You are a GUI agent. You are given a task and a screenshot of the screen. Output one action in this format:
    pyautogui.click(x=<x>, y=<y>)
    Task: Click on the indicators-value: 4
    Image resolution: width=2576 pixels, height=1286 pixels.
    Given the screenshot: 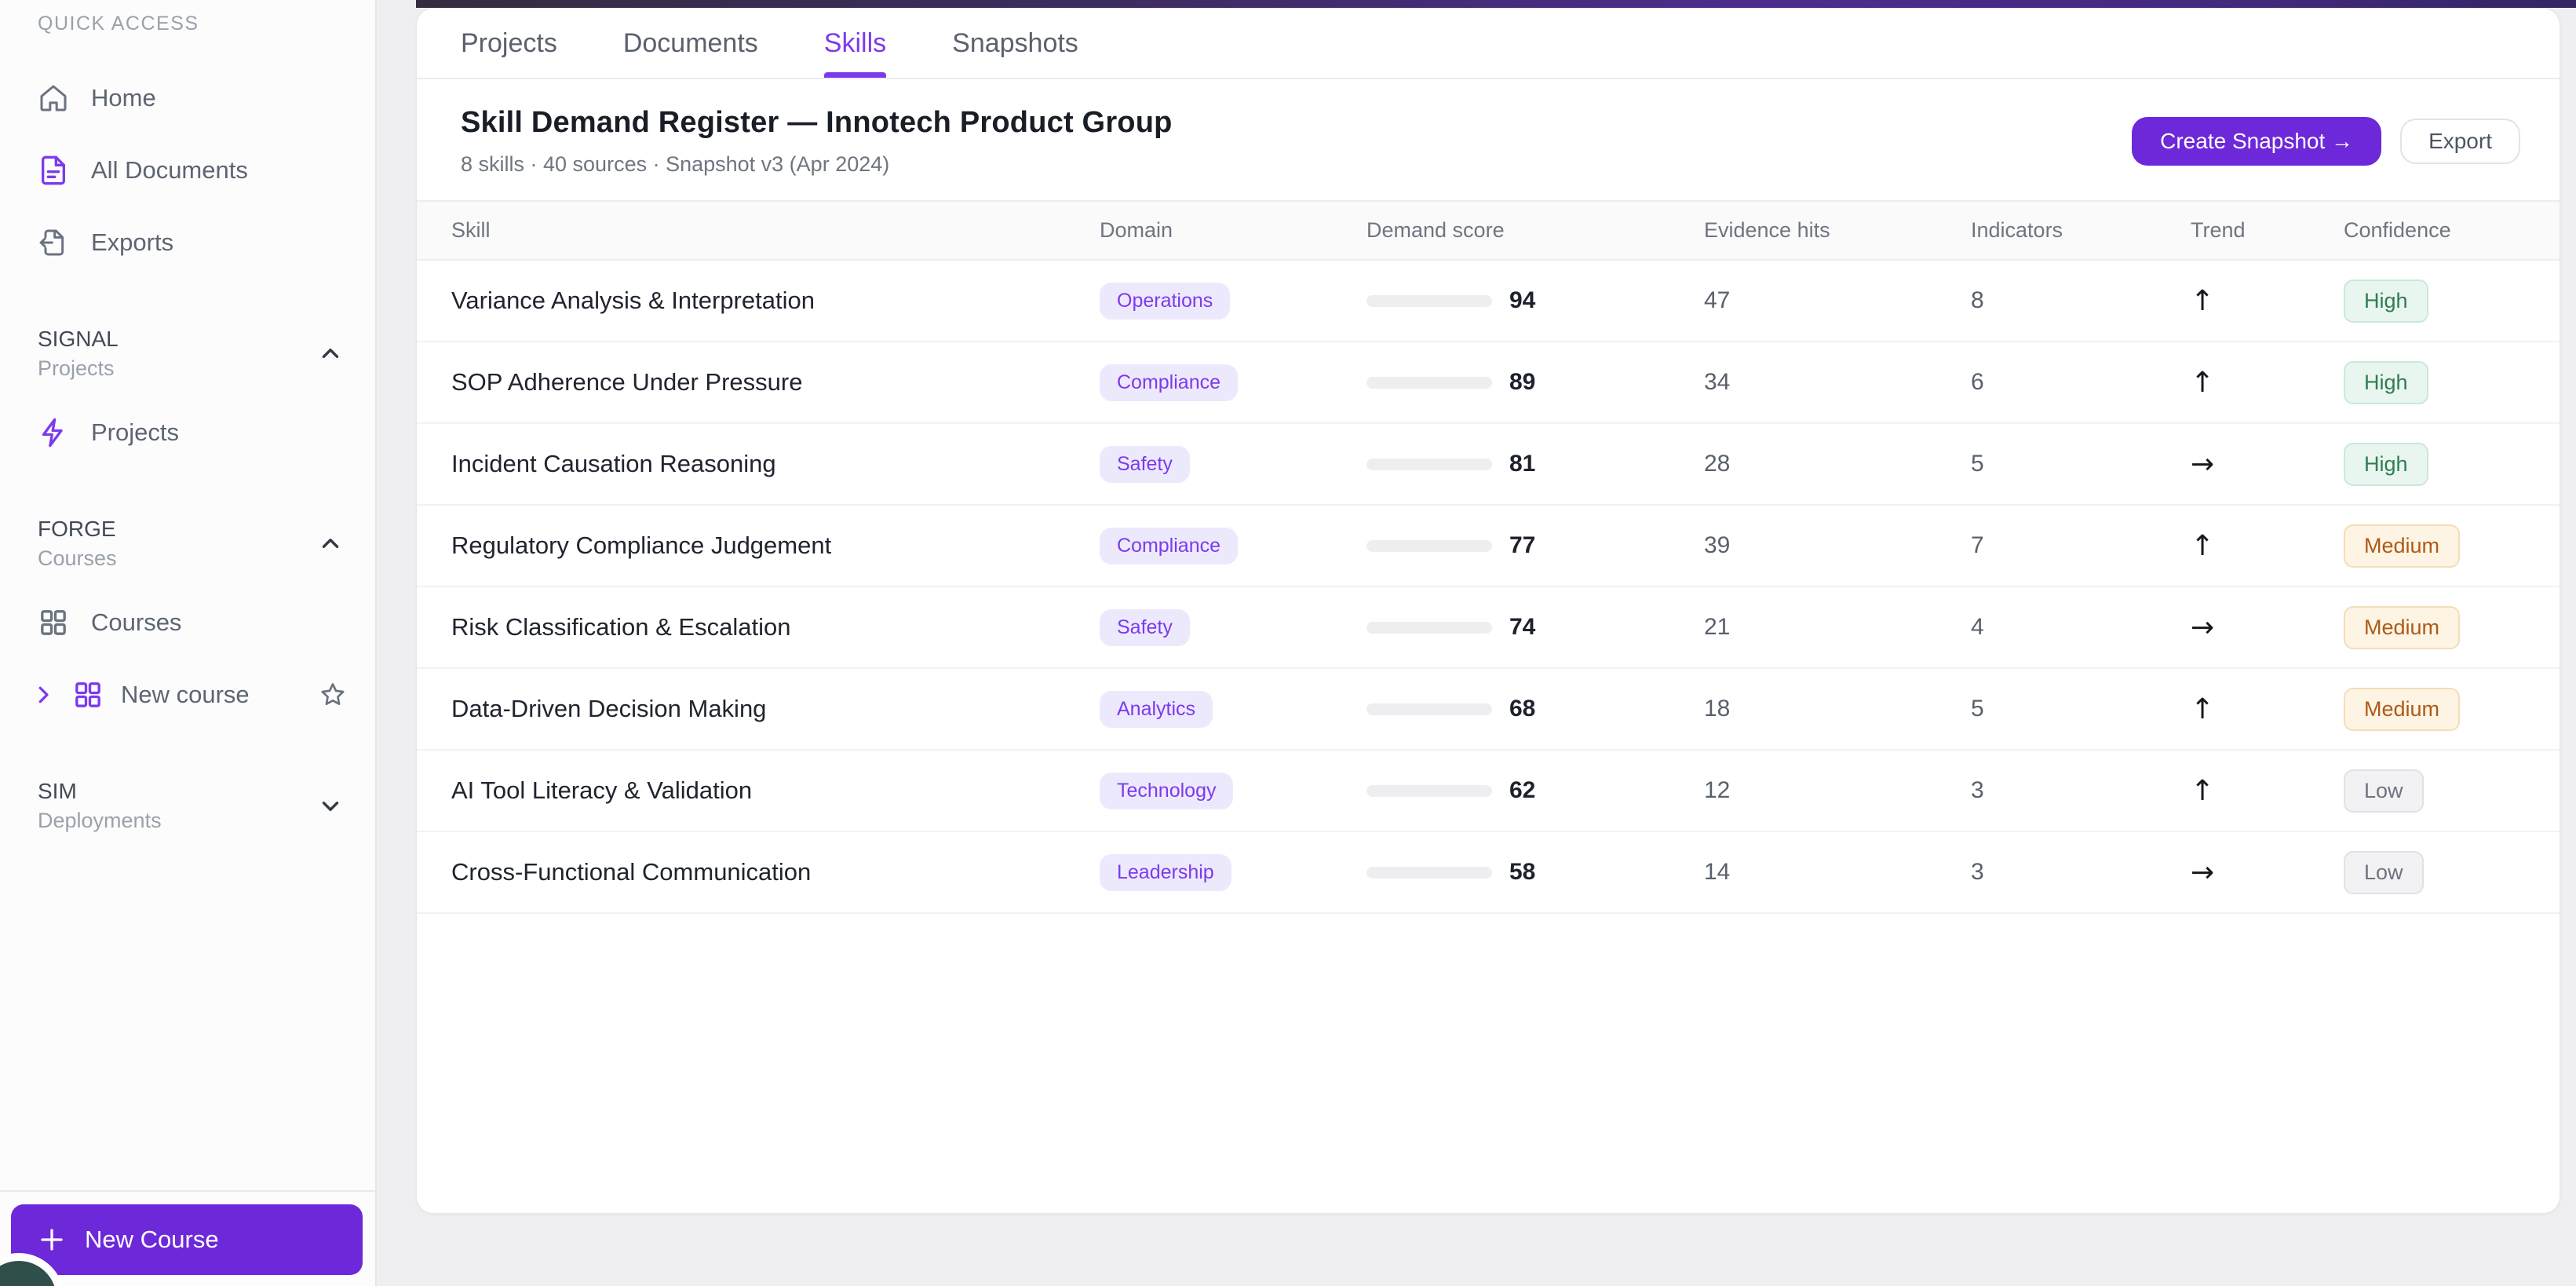 What is the action you would take?
    pyautogui.click(x=1978, y=627)
    